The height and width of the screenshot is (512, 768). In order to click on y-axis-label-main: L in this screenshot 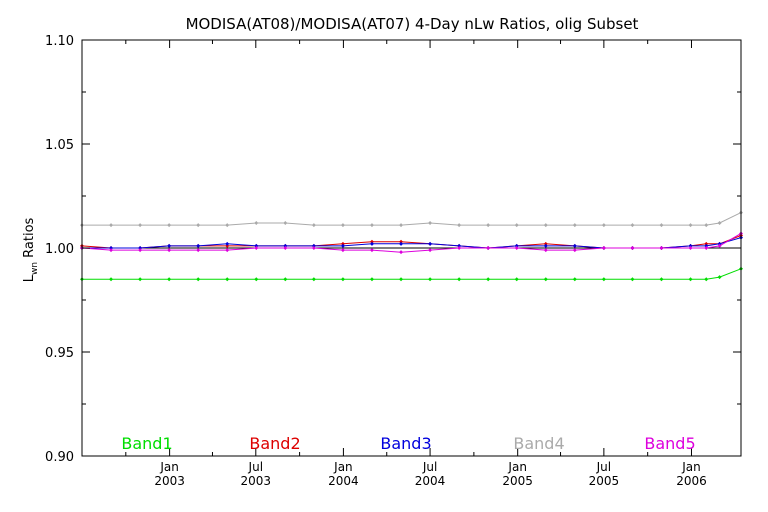, I will do `click(29, 278)`.